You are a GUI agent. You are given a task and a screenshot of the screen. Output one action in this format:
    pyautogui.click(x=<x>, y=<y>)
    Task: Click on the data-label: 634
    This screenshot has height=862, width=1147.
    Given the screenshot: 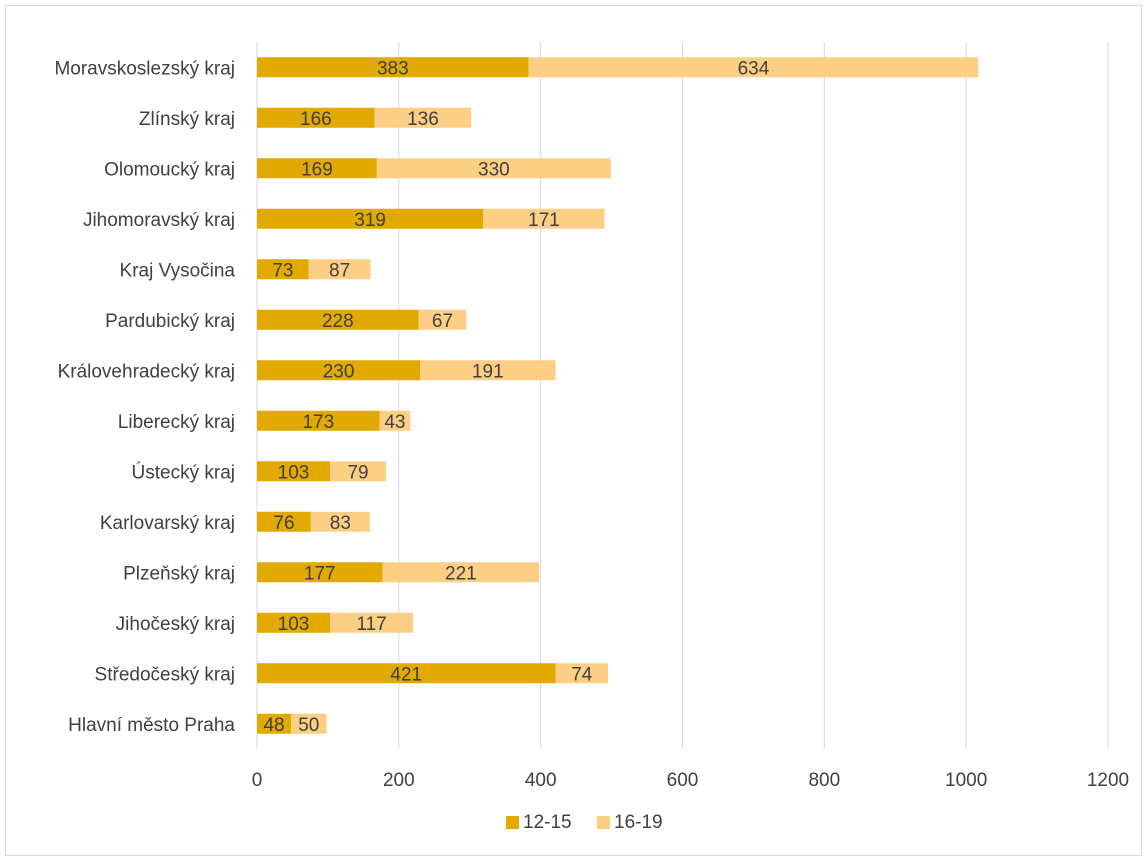 What is the action you would take?
    pyautogui.click(x=754, y=68)
    